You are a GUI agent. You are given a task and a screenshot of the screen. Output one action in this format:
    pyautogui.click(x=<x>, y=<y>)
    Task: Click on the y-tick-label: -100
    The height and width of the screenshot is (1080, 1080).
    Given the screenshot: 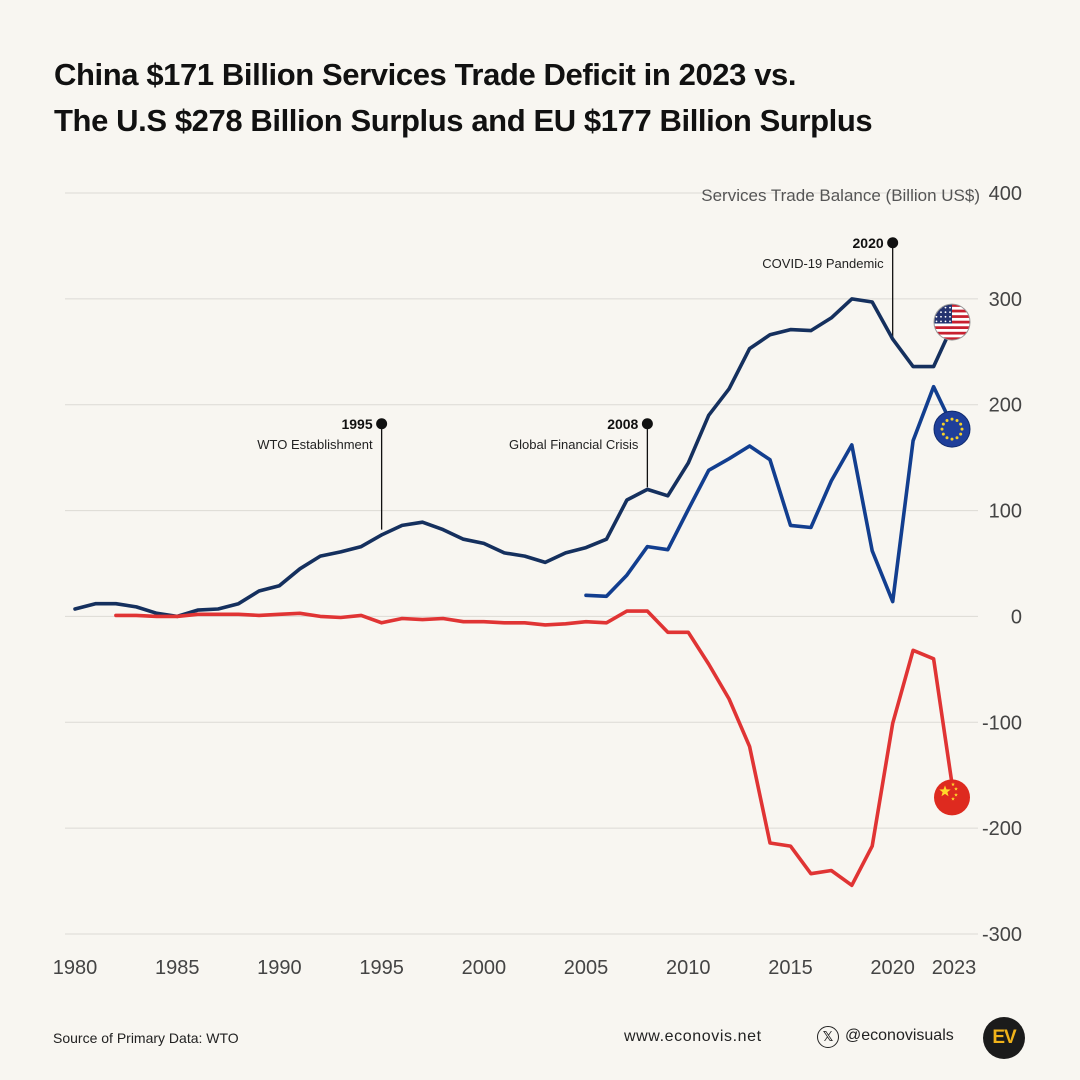 What is the action you would take?
    pyautogui.click(x=1002, y=723)
    